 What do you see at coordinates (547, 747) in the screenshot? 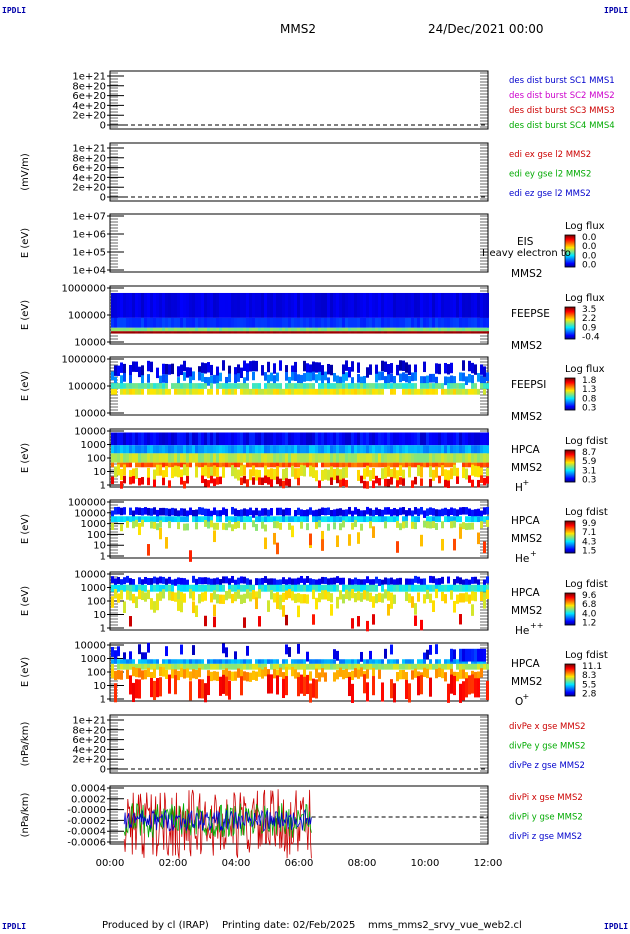
I see `legend-entry: divPe y gse MMS2` at bounding box center [547, 747].